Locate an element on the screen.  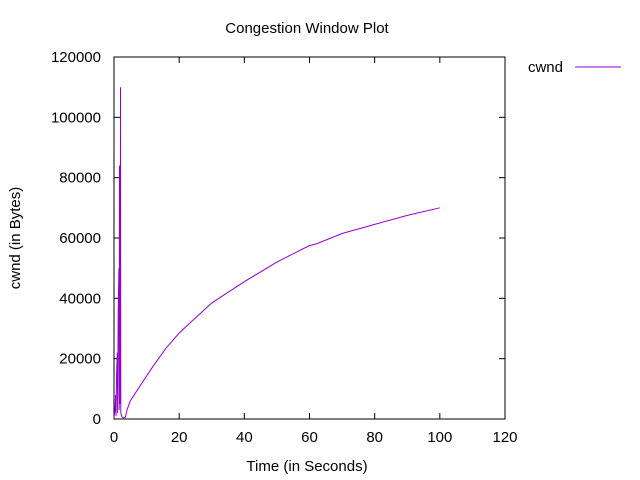
y-tick-label: 60000 is located at coordinates (80, 238).